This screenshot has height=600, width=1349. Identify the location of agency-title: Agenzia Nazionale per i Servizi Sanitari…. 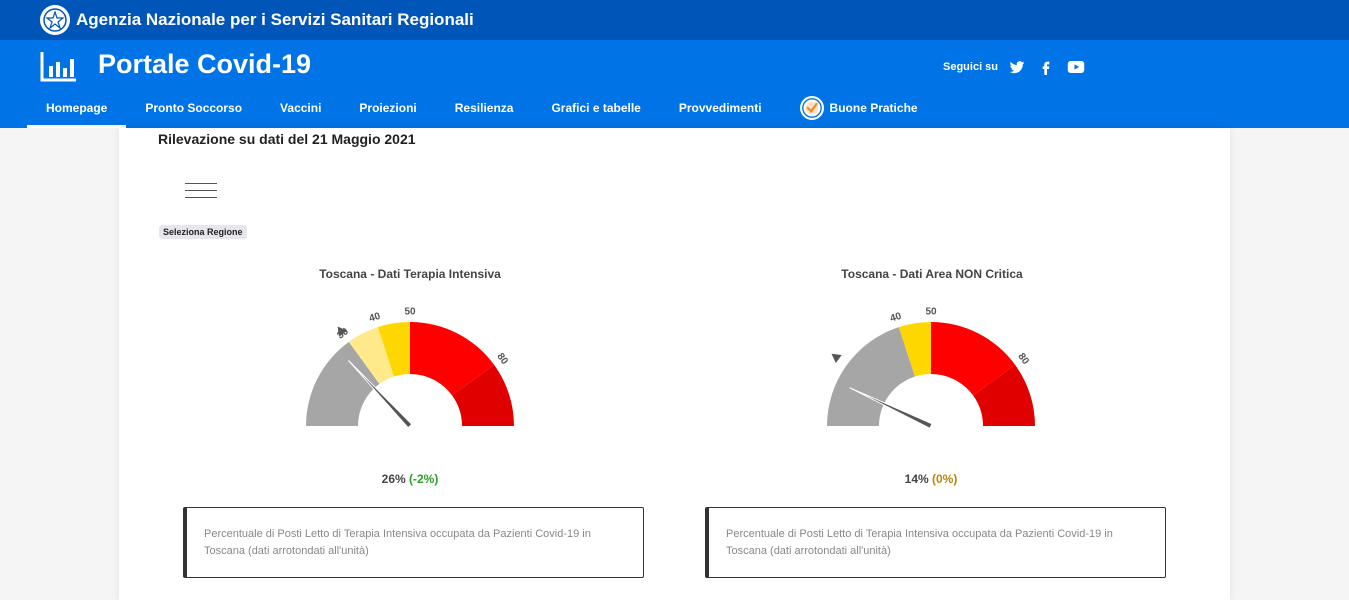
(275, 19).